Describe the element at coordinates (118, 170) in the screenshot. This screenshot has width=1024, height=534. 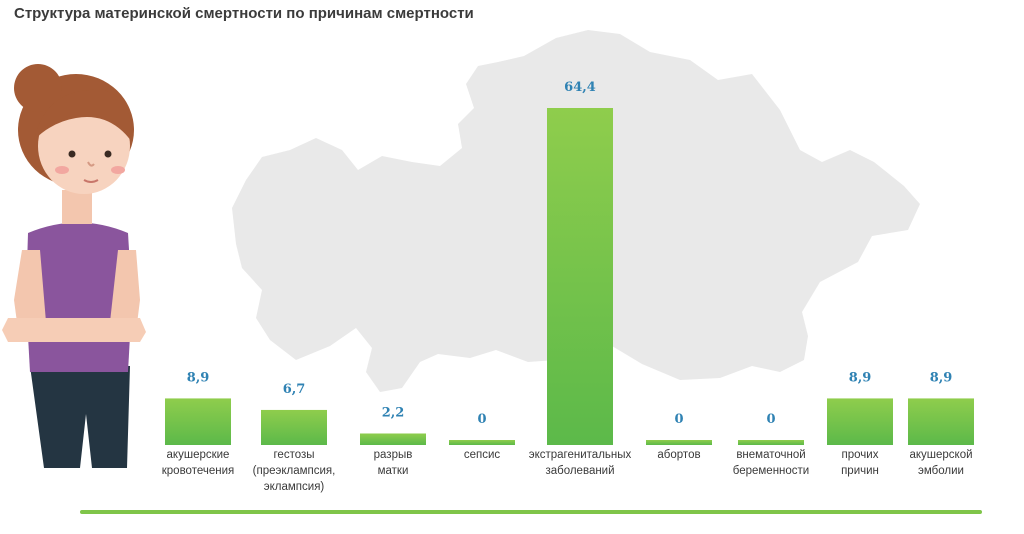
I see `woman-cheek-right` at that location.